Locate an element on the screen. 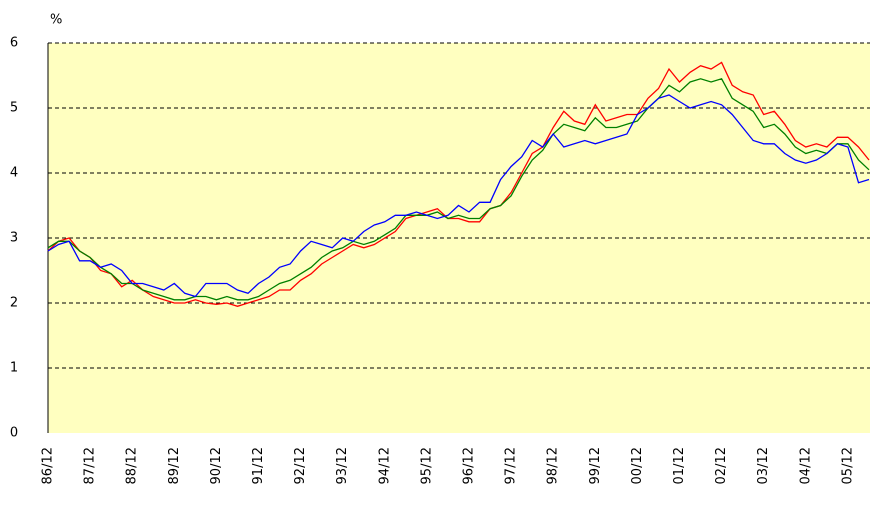 The width and height of the screenshot is (870, 512). x-tick-label: 95/12 is located at coordinates (426, 465).